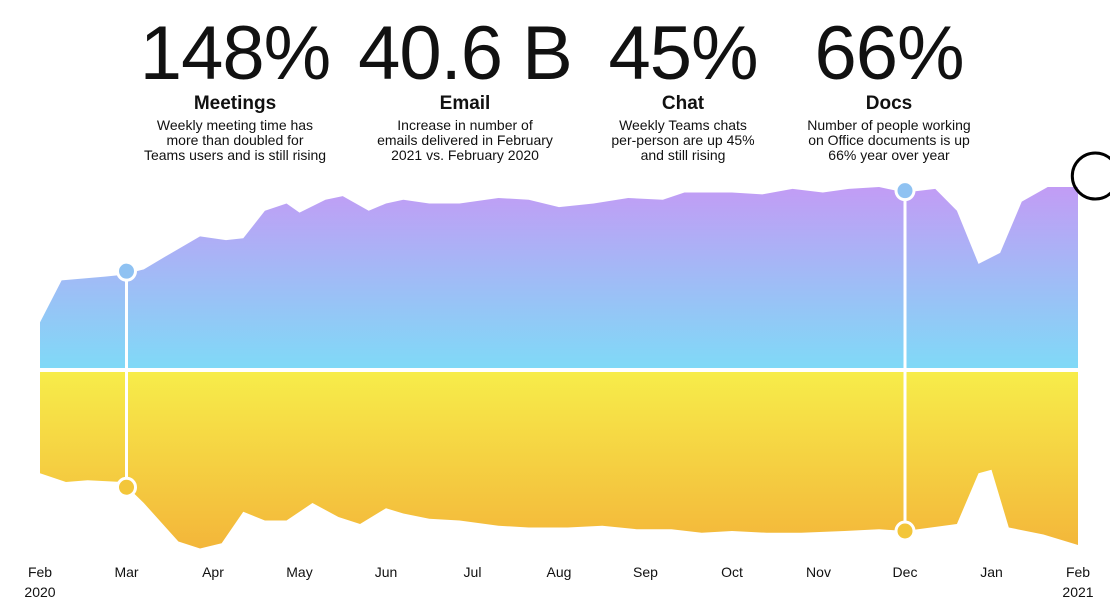 The height and width of the screenshot is (611, 1110). What do you see at coordinates (465, 125) in the screenshot?
I see `stat-description-line: Increase in number of` at bounding box center [465, 125].